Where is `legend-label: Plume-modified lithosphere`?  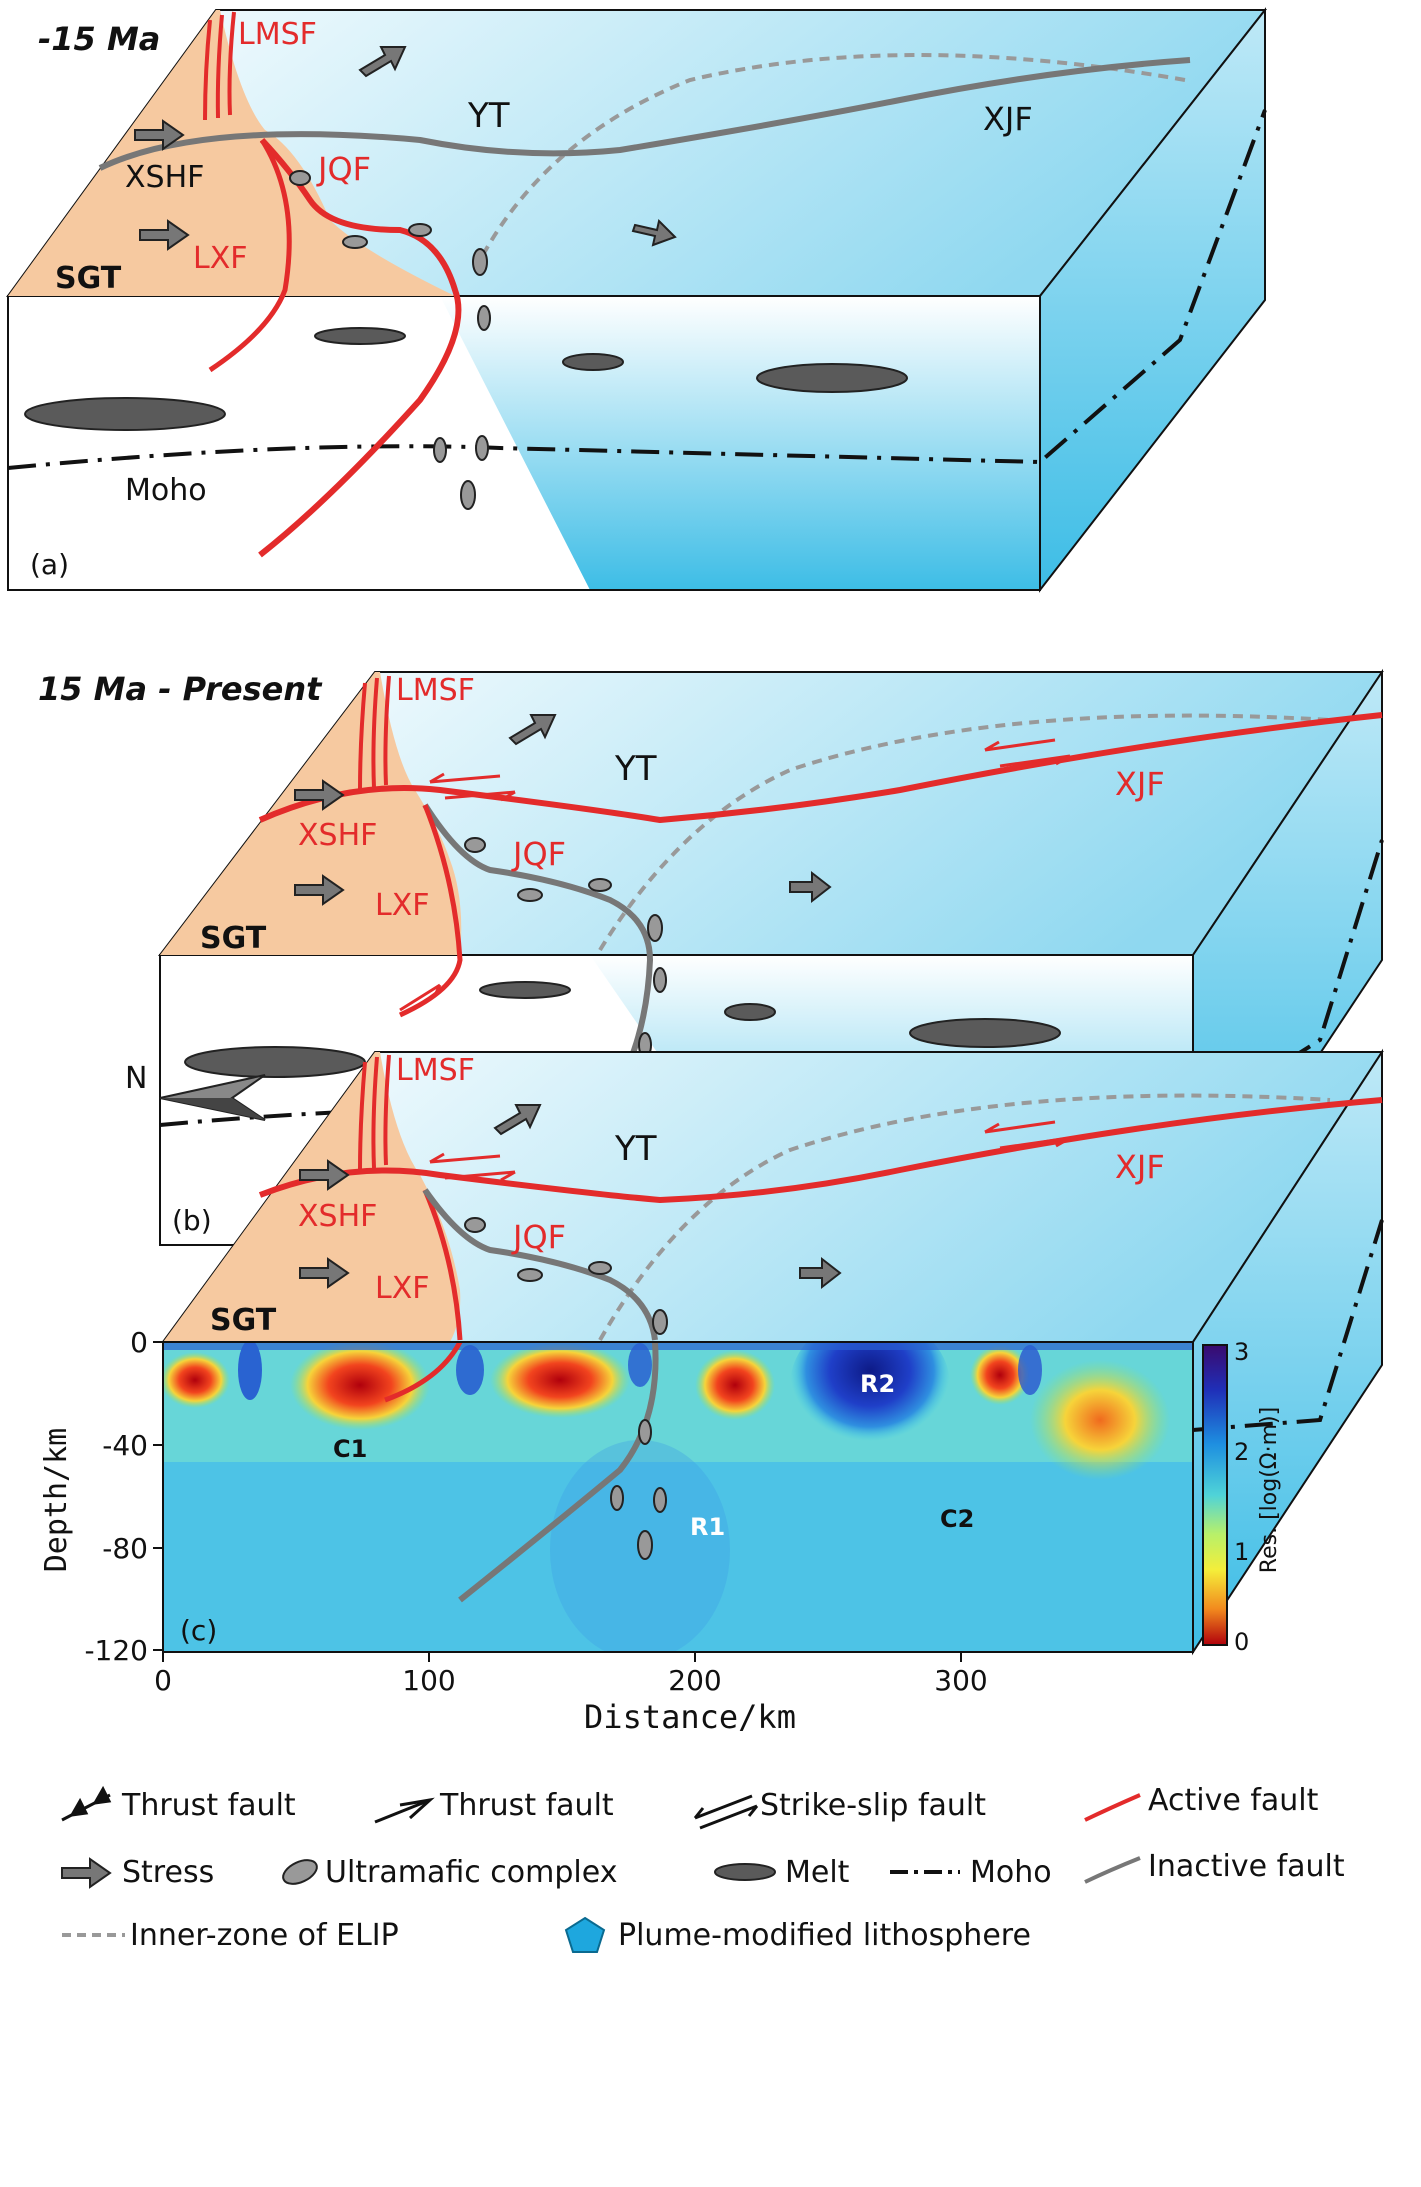 legend-label: Plume-modified lithosphere is located at coordinates (824, 1935).